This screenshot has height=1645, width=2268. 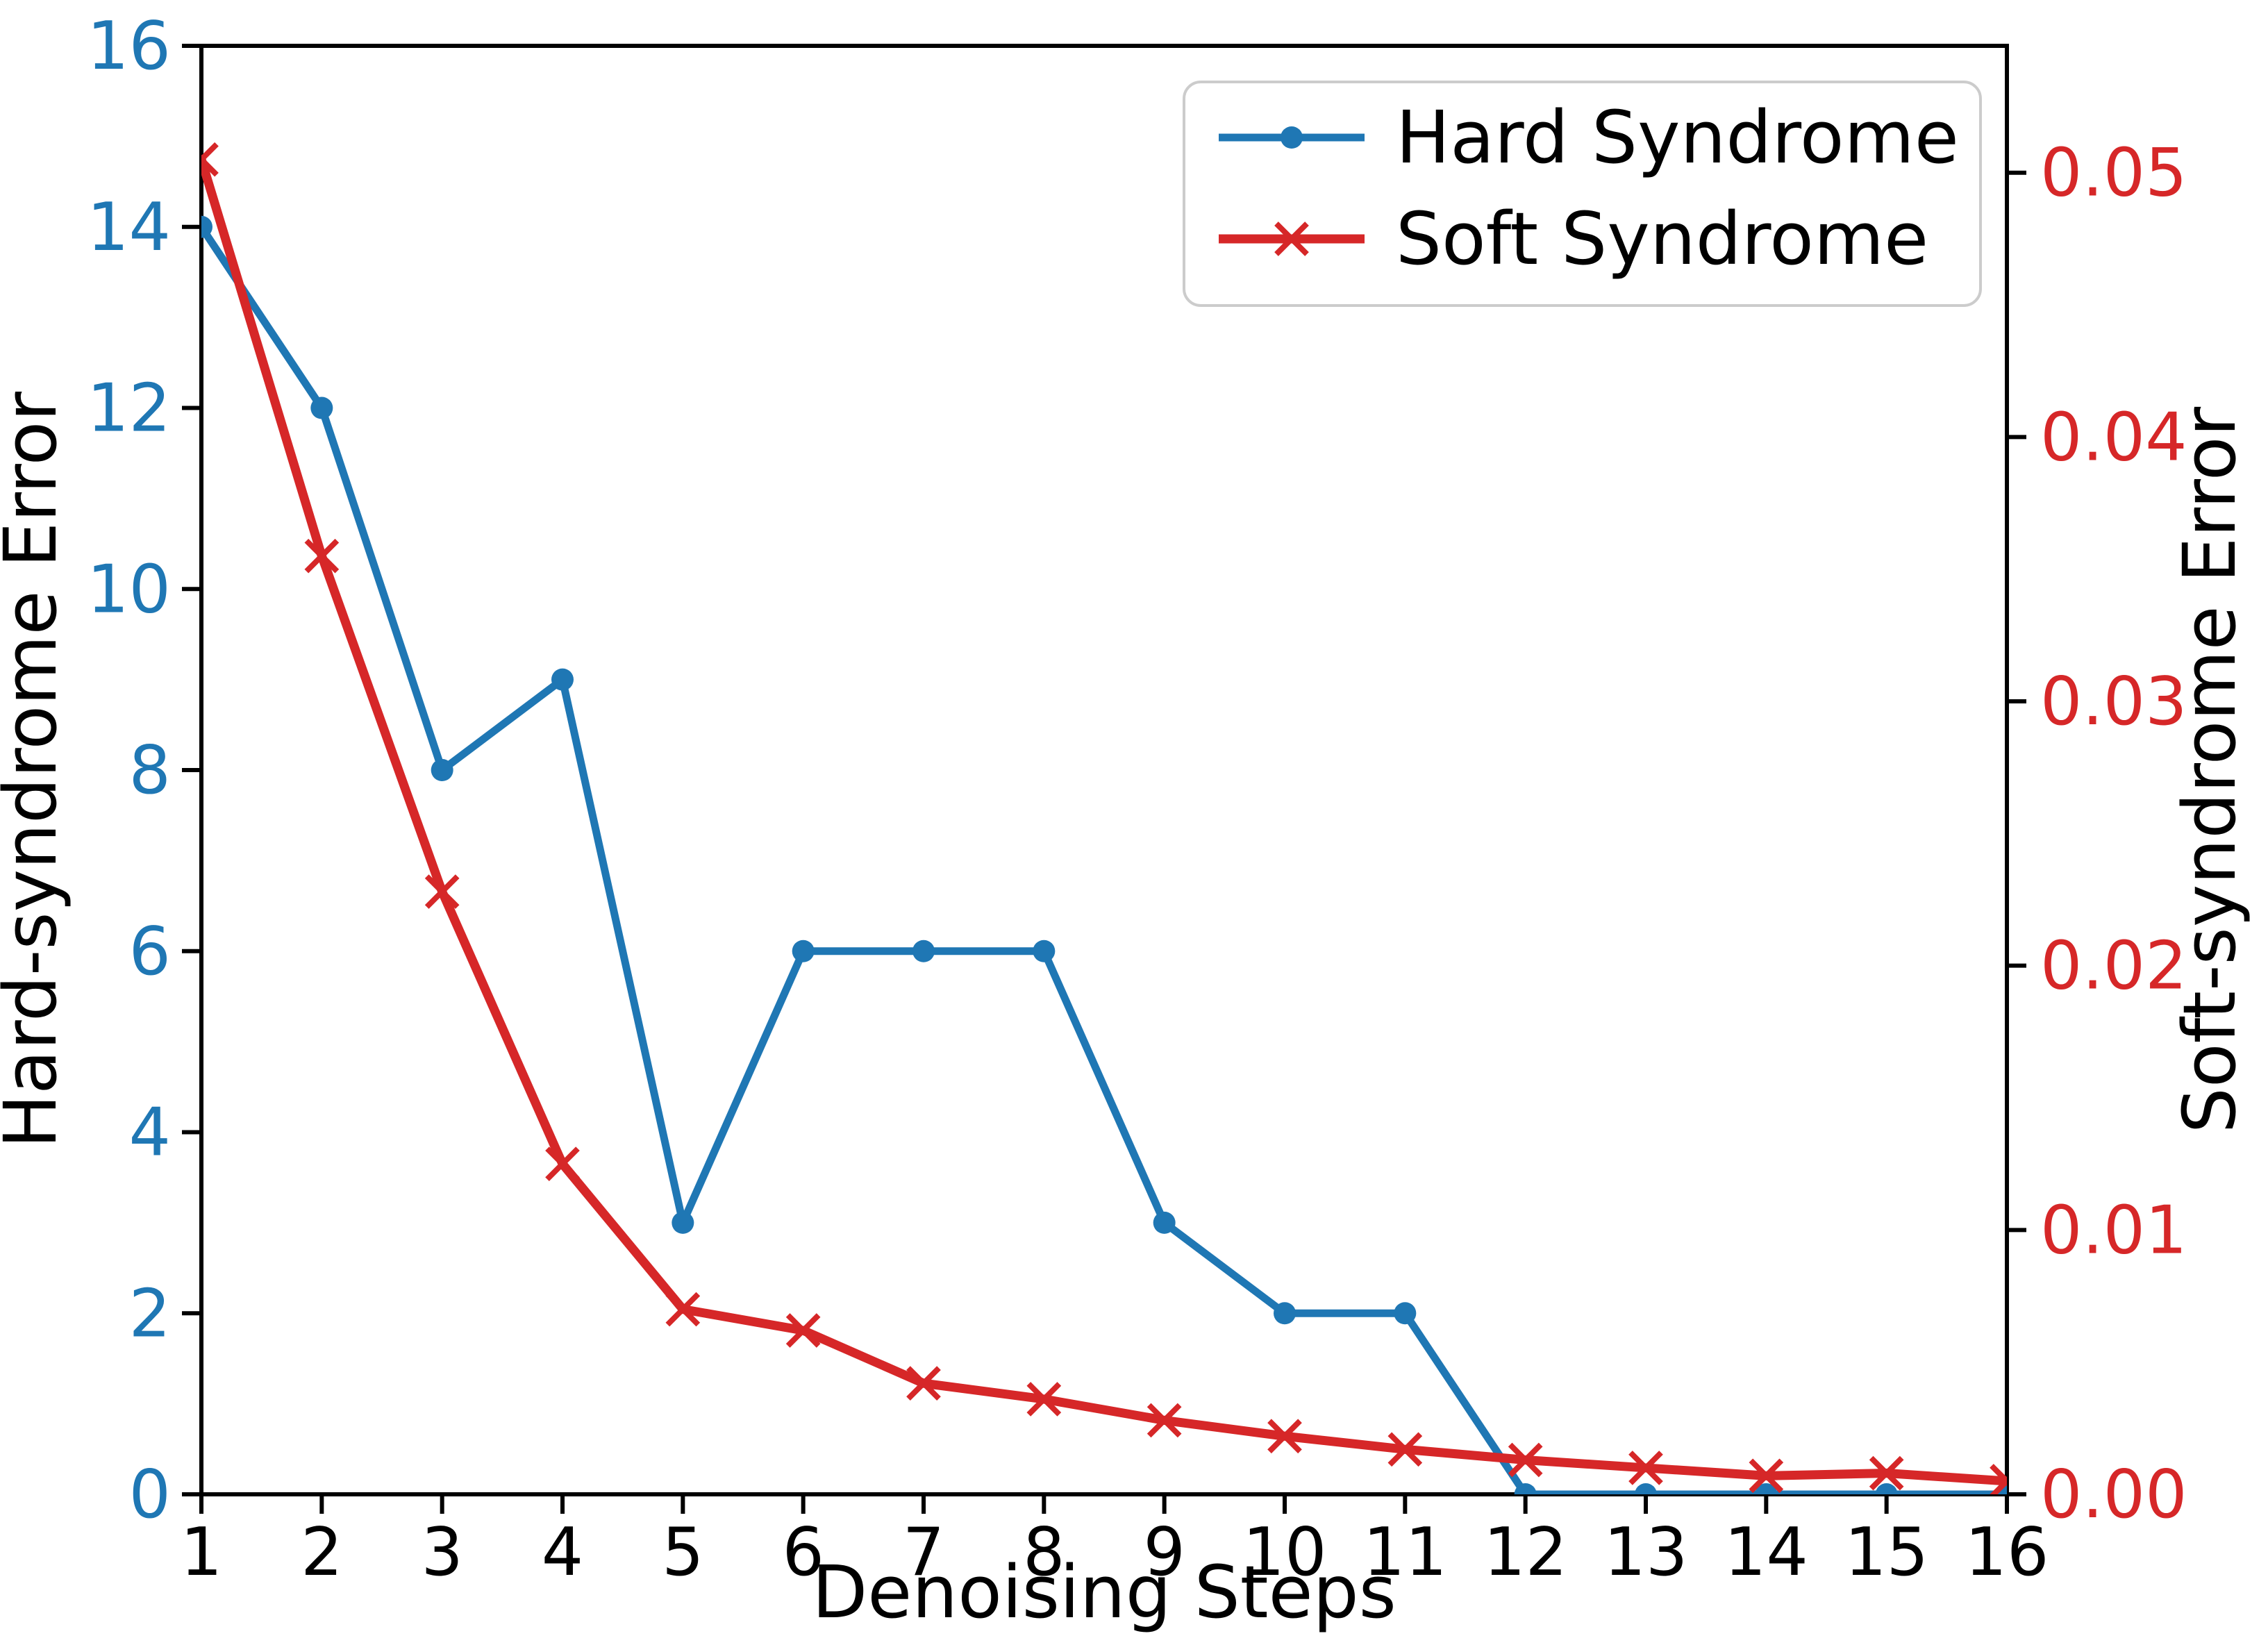 I want to click on right-tick-label: 0.00, so click(x=2113, y=1495).